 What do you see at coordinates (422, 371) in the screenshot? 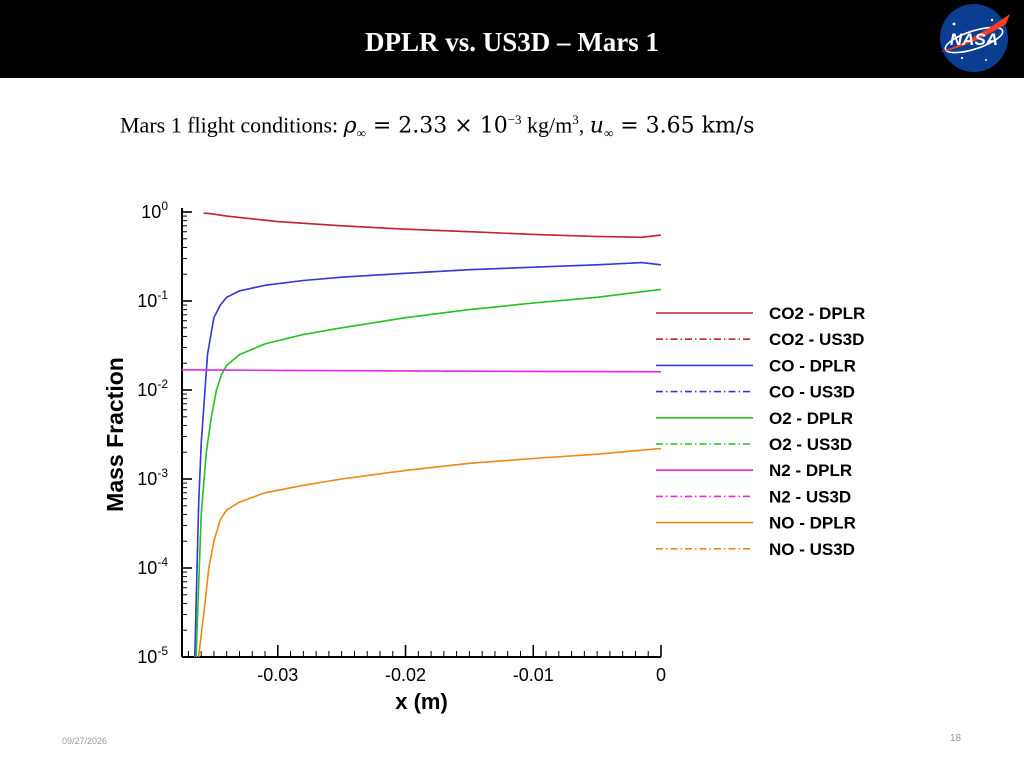
I see `series-line-n2-dplr` at bounding box center [422, 371].